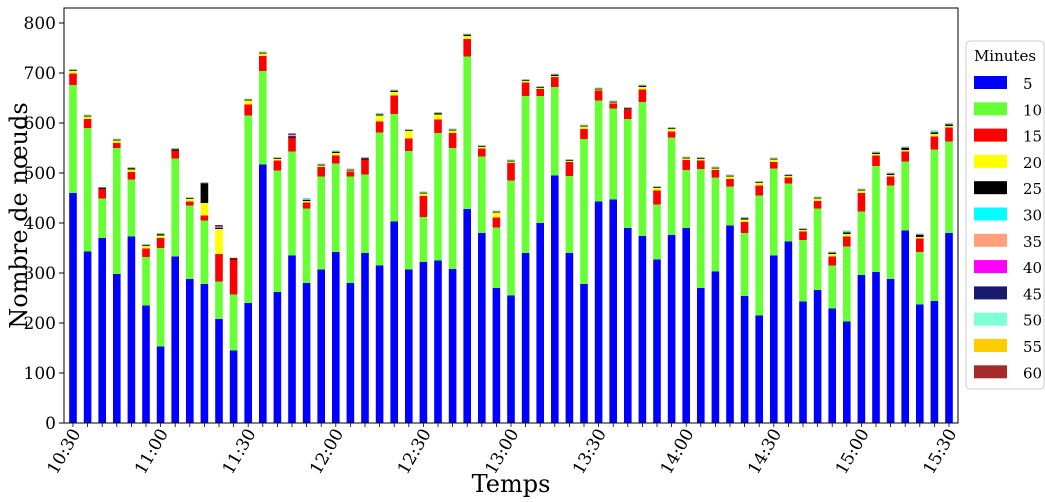 The width and height of the screenshot is (1045, 502). I want to click on legend-label: 60, so click(1032, 373).